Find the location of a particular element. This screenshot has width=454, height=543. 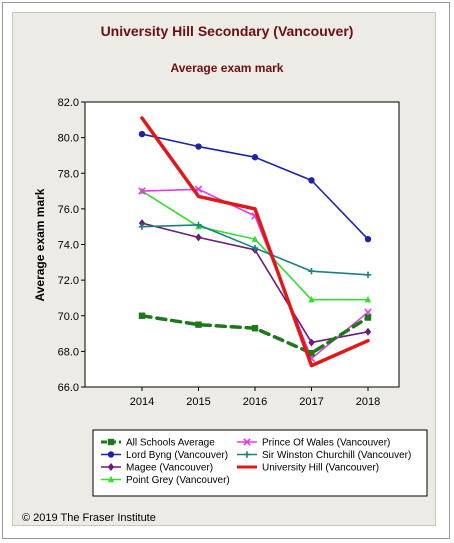

x-tick-label: 2017 is located at coordinates (311, 402).